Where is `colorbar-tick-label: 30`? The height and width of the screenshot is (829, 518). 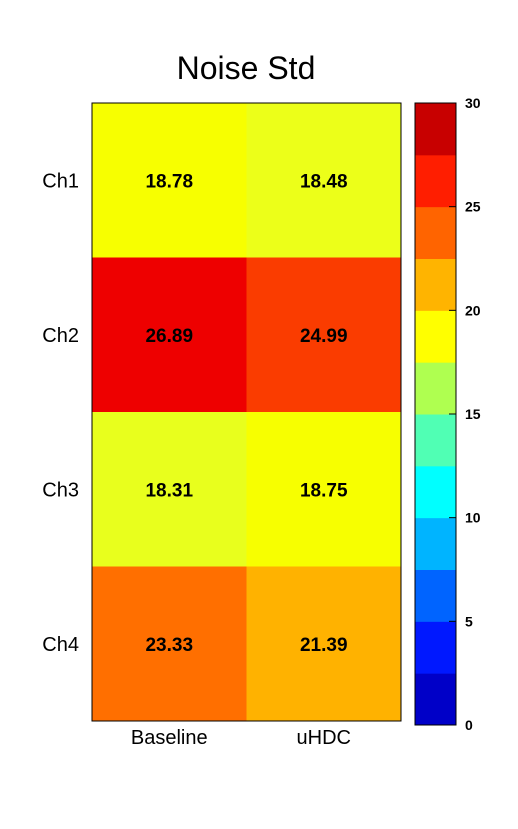
colorbar-tick-label: 30 is located at coordinates (473, 103).